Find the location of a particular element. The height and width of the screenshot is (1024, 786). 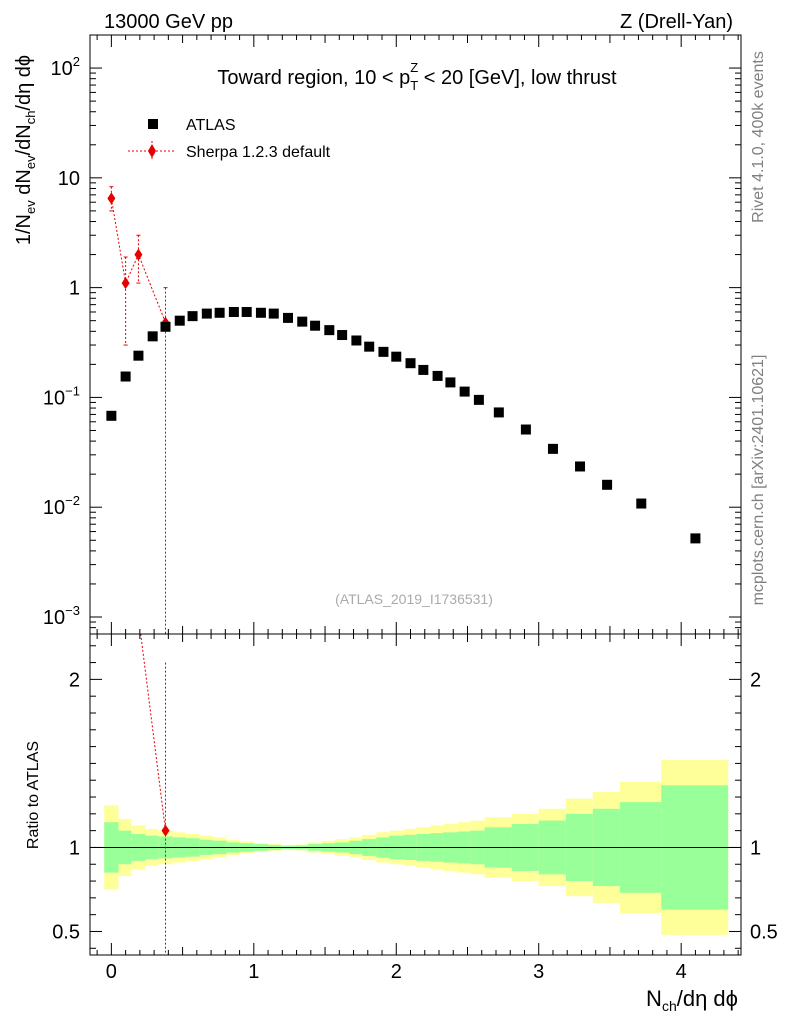

sherpa-line is located at coordinates (138, 260).